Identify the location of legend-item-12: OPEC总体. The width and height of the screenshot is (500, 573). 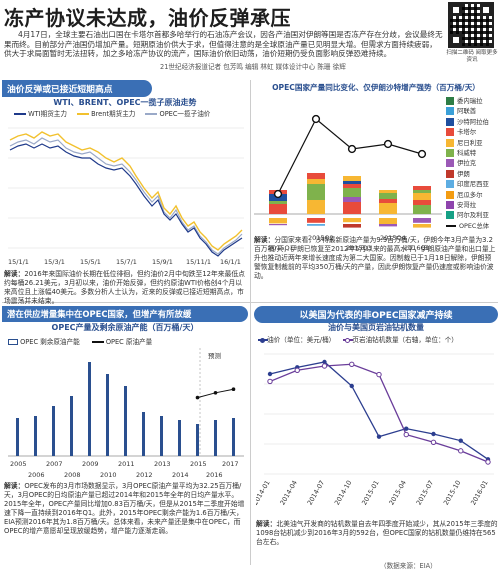
(472, 226).